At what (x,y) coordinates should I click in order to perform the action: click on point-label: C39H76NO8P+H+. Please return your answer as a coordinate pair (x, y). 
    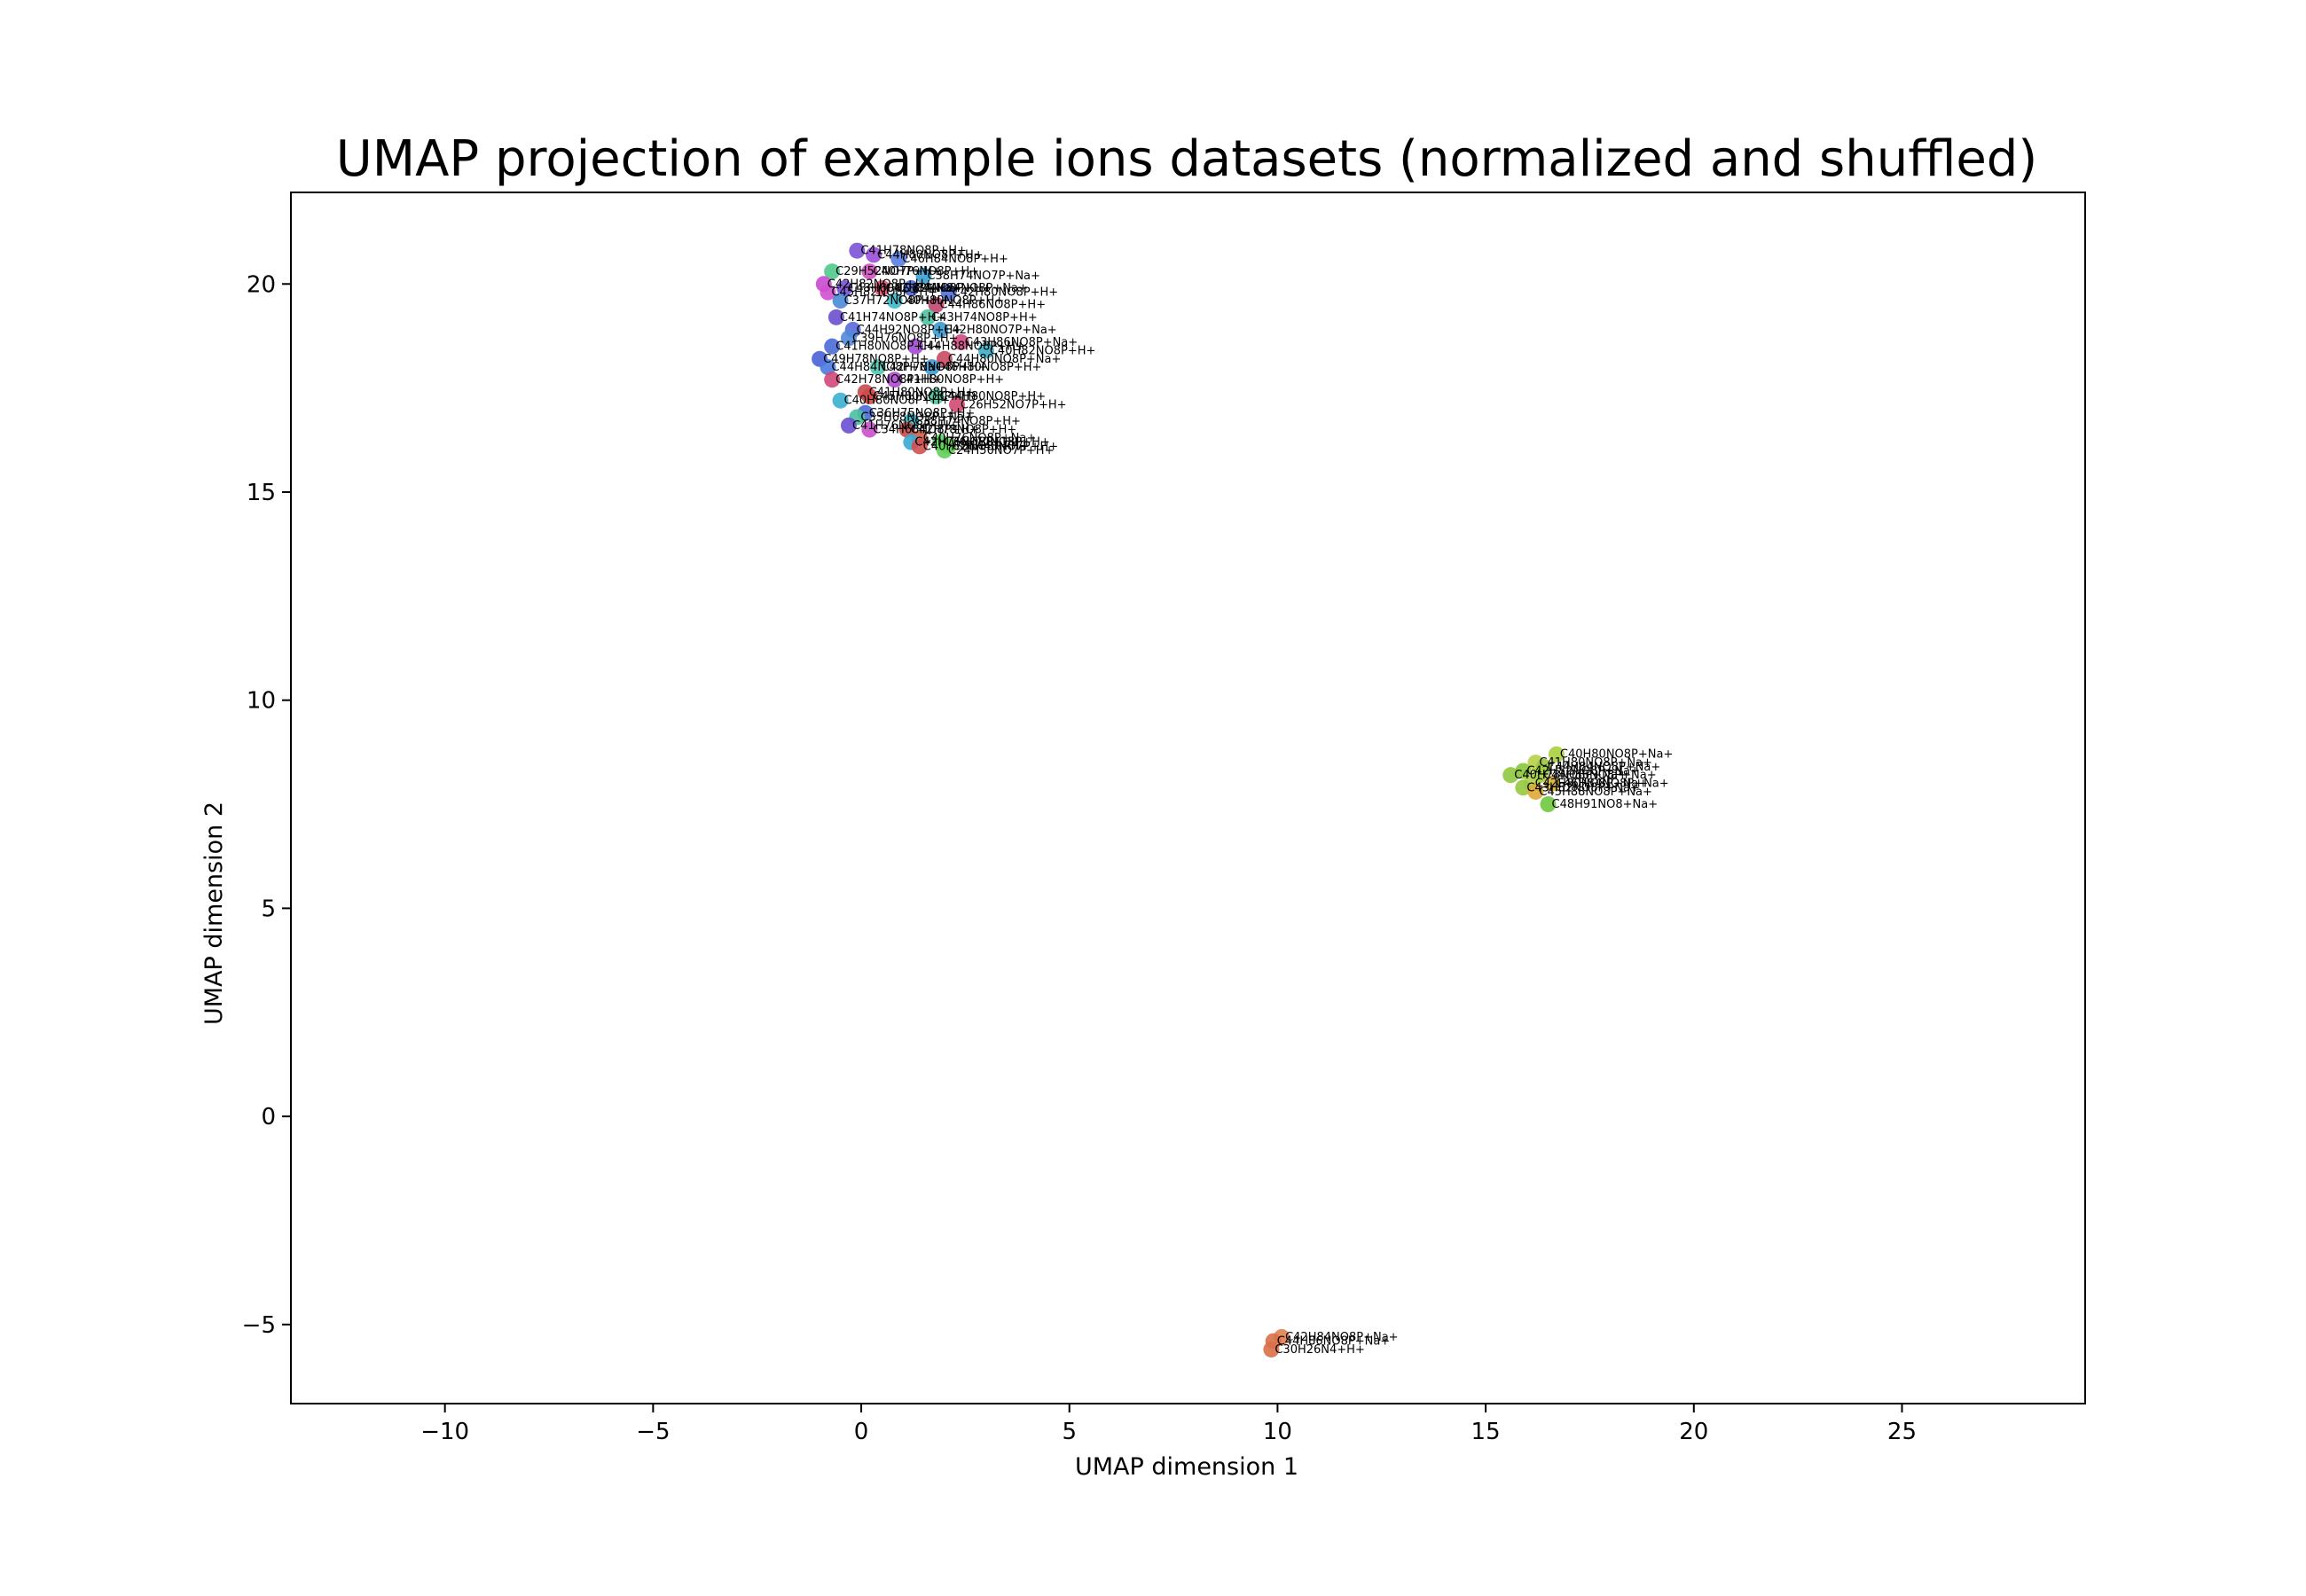
    Looking at the image, I should click on (905, 339).